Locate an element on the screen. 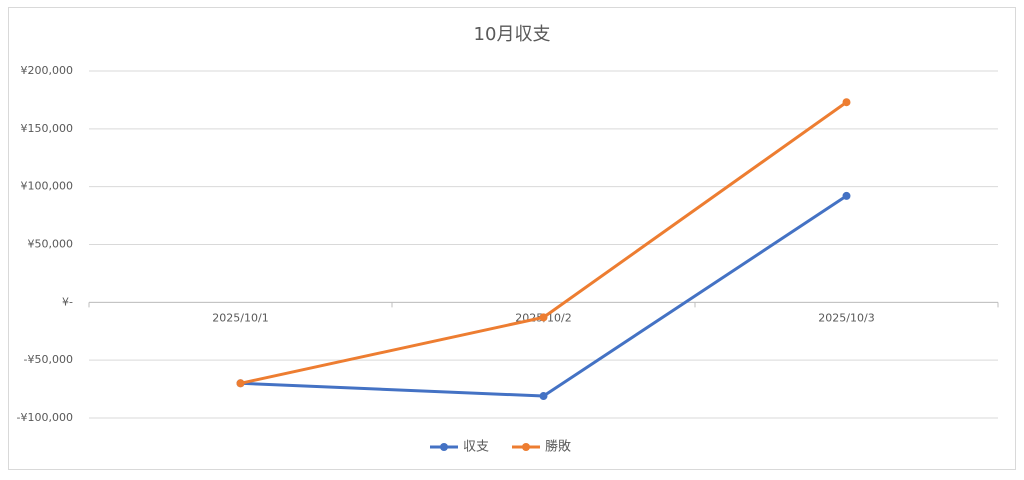 The width and height of the screenshot is (1024, 480). x-tick-label: 2025/10/3 is located at coordinates (846, 317).